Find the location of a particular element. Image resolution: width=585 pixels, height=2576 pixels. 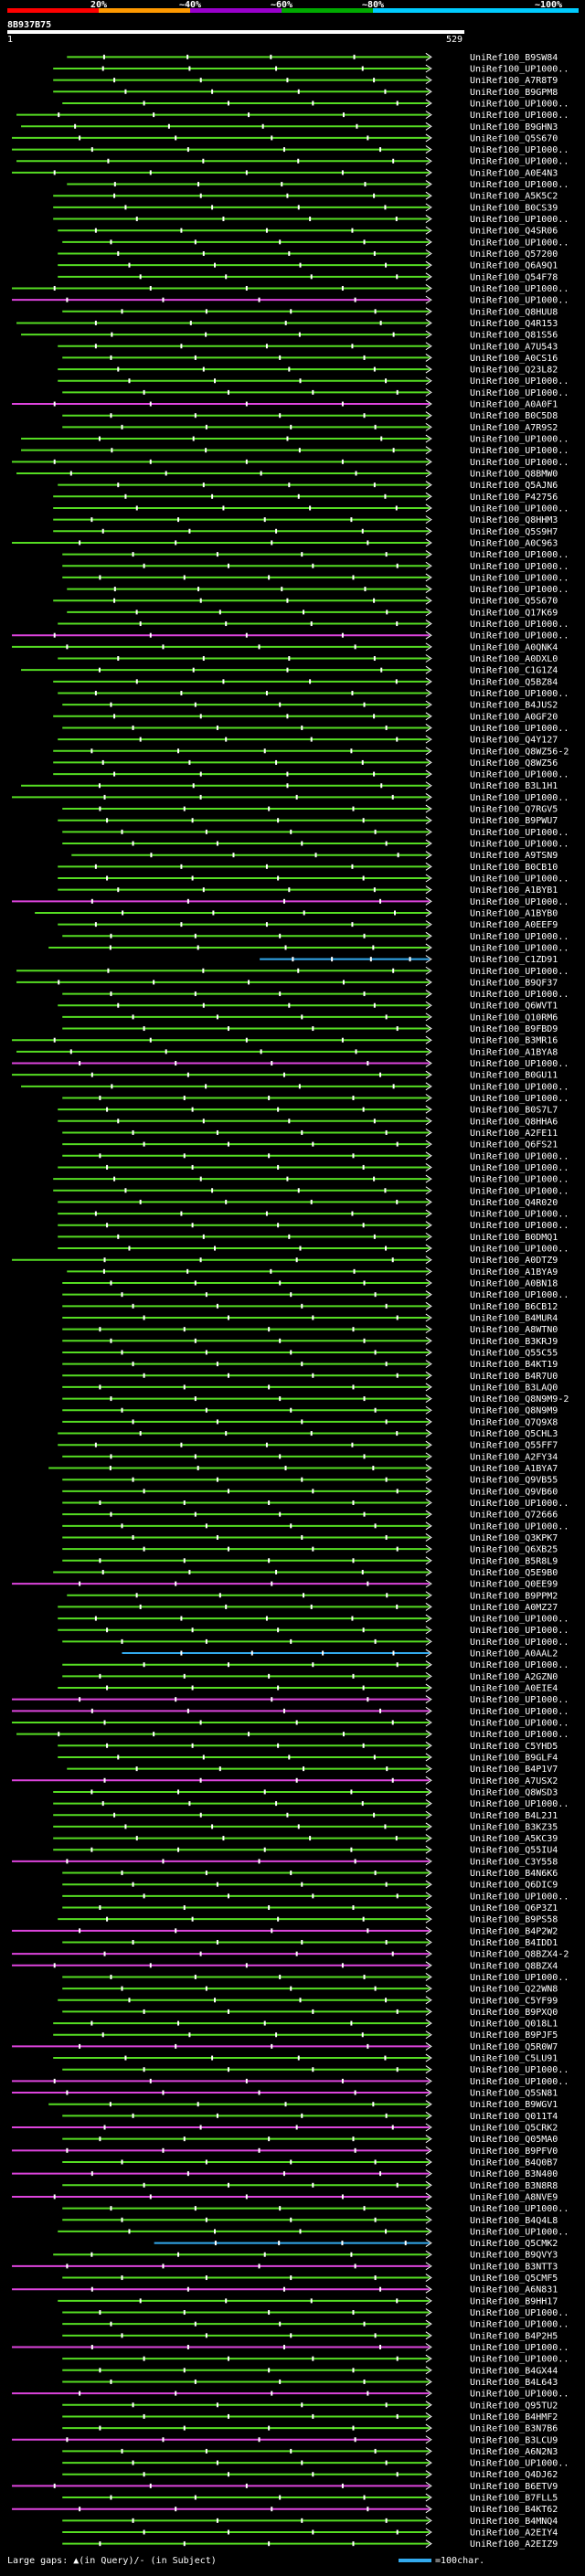

hit-label: UniRef100_B0GU11 is located at coordinates (514, 1076).